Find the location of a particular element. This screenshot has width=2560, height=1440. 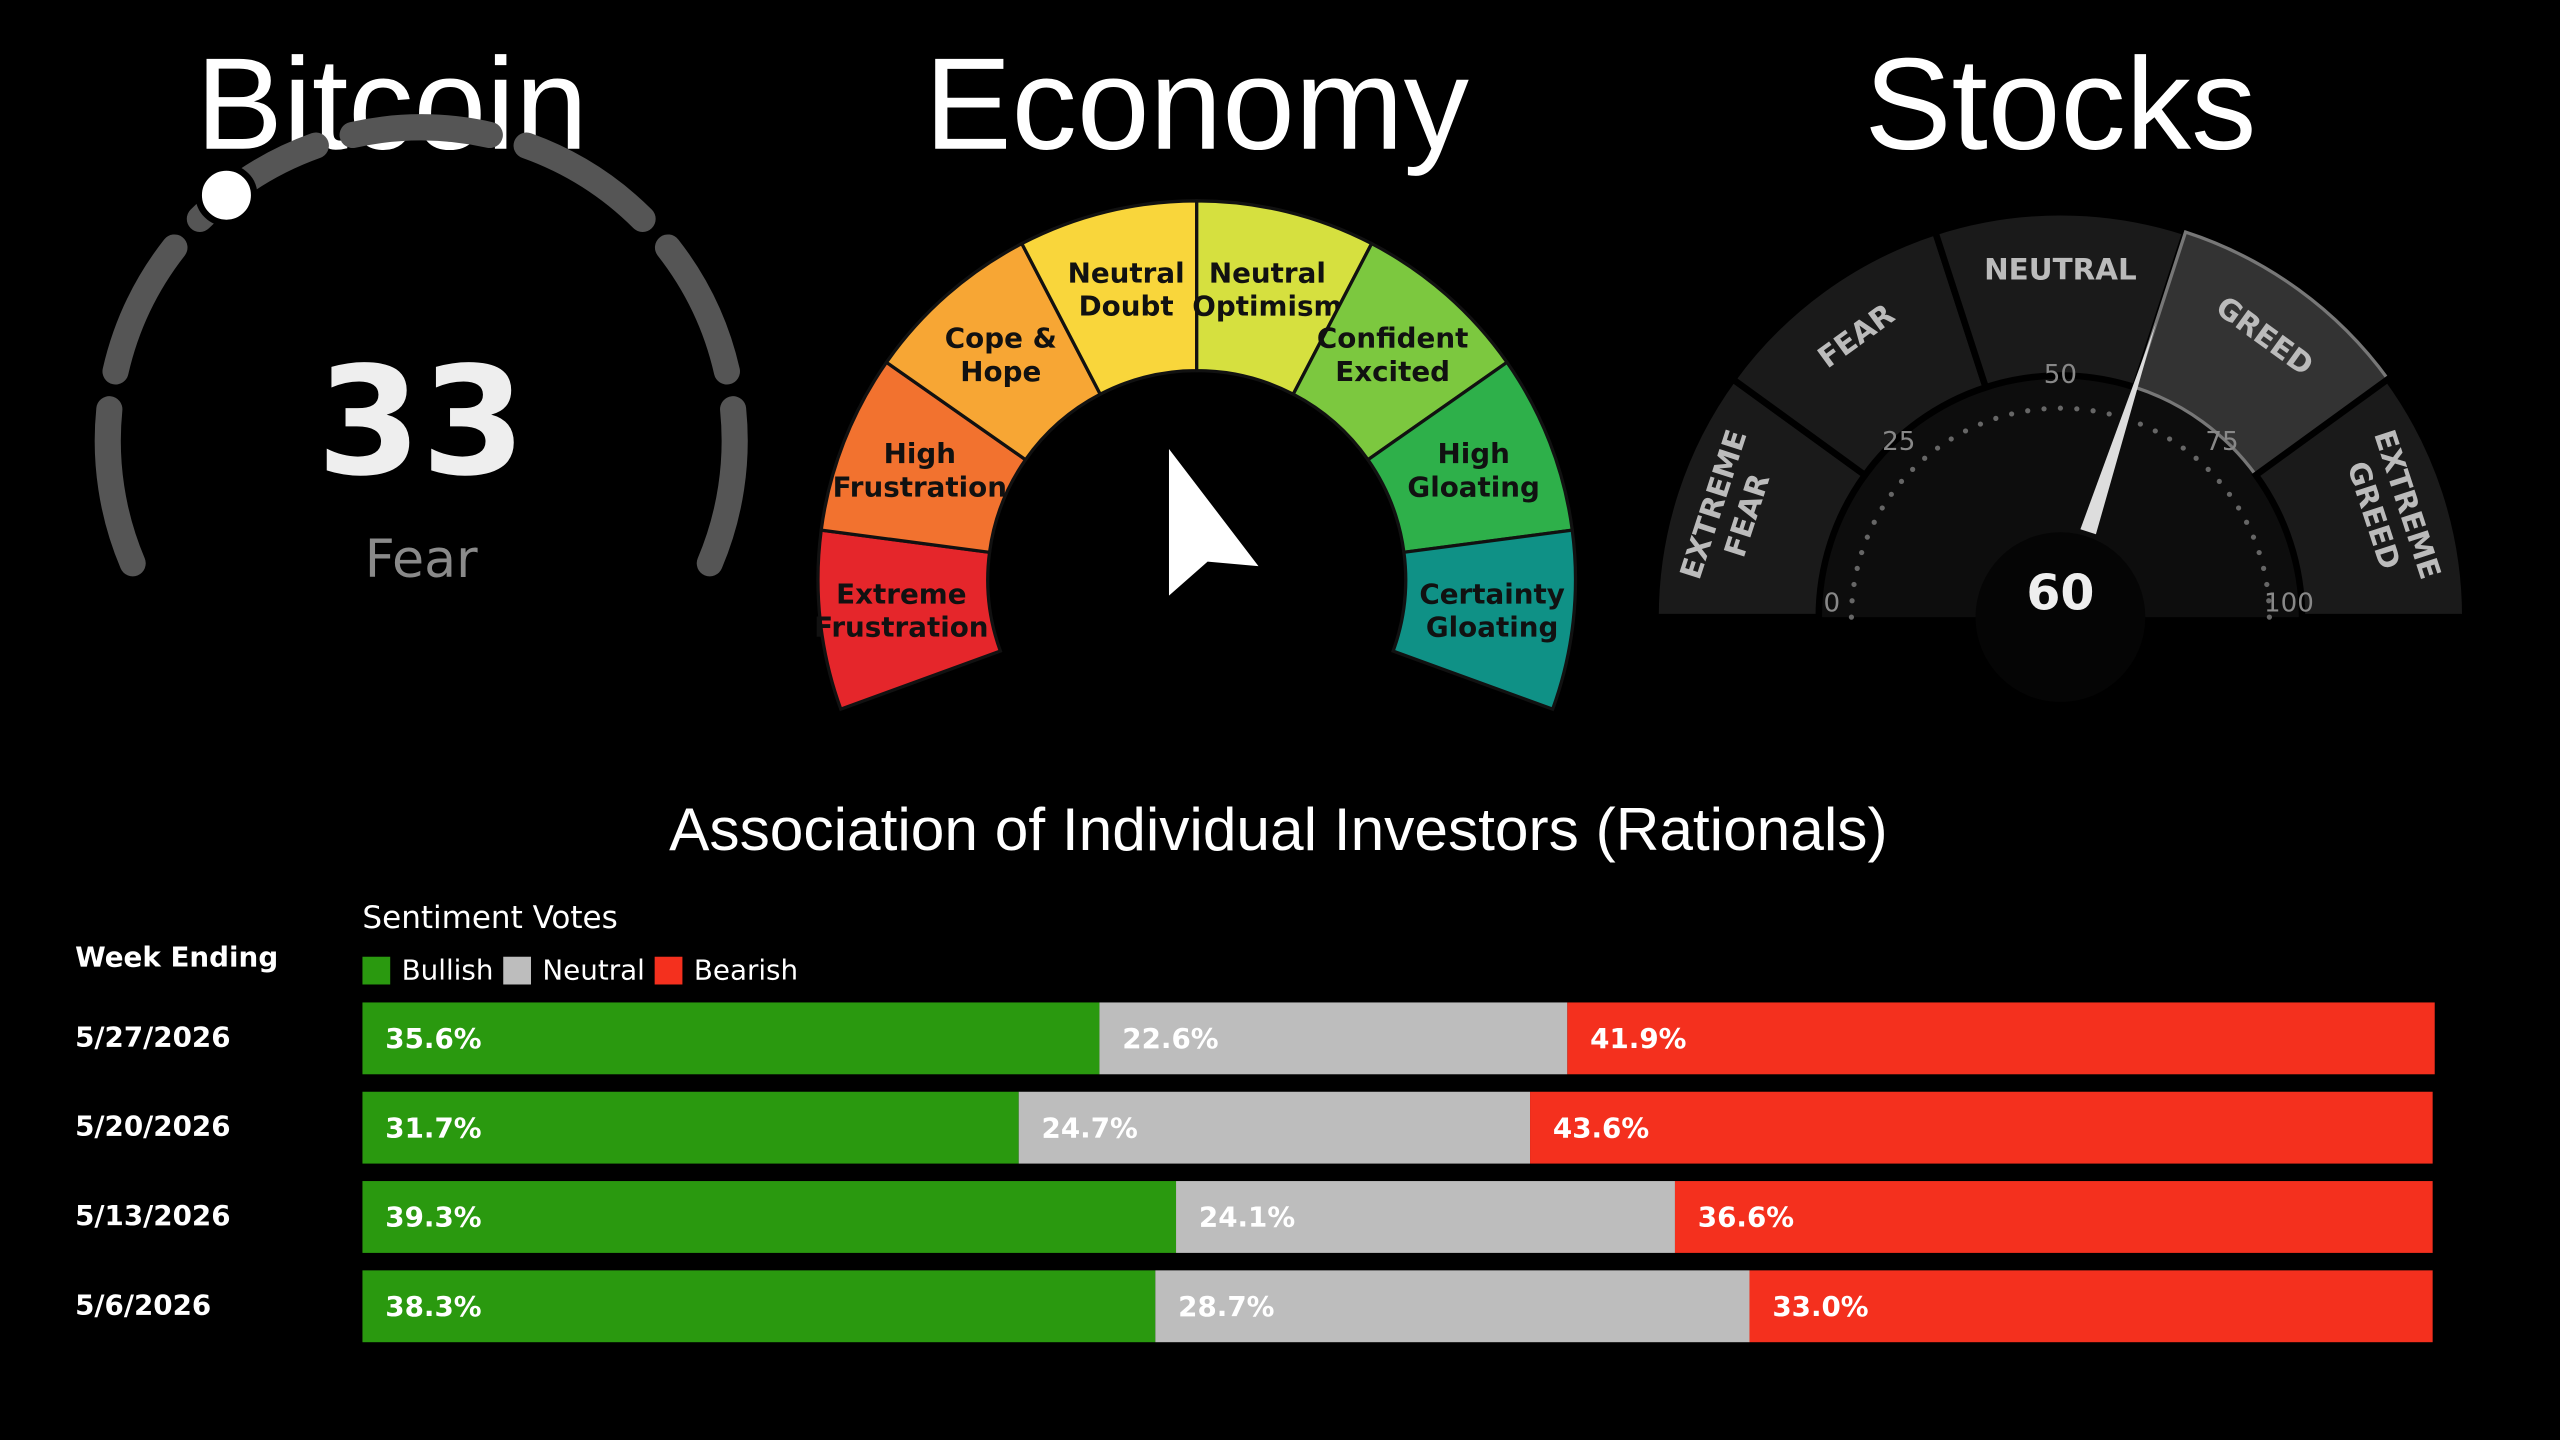

category-header: Week Ending is located at coordinates (176, 956).